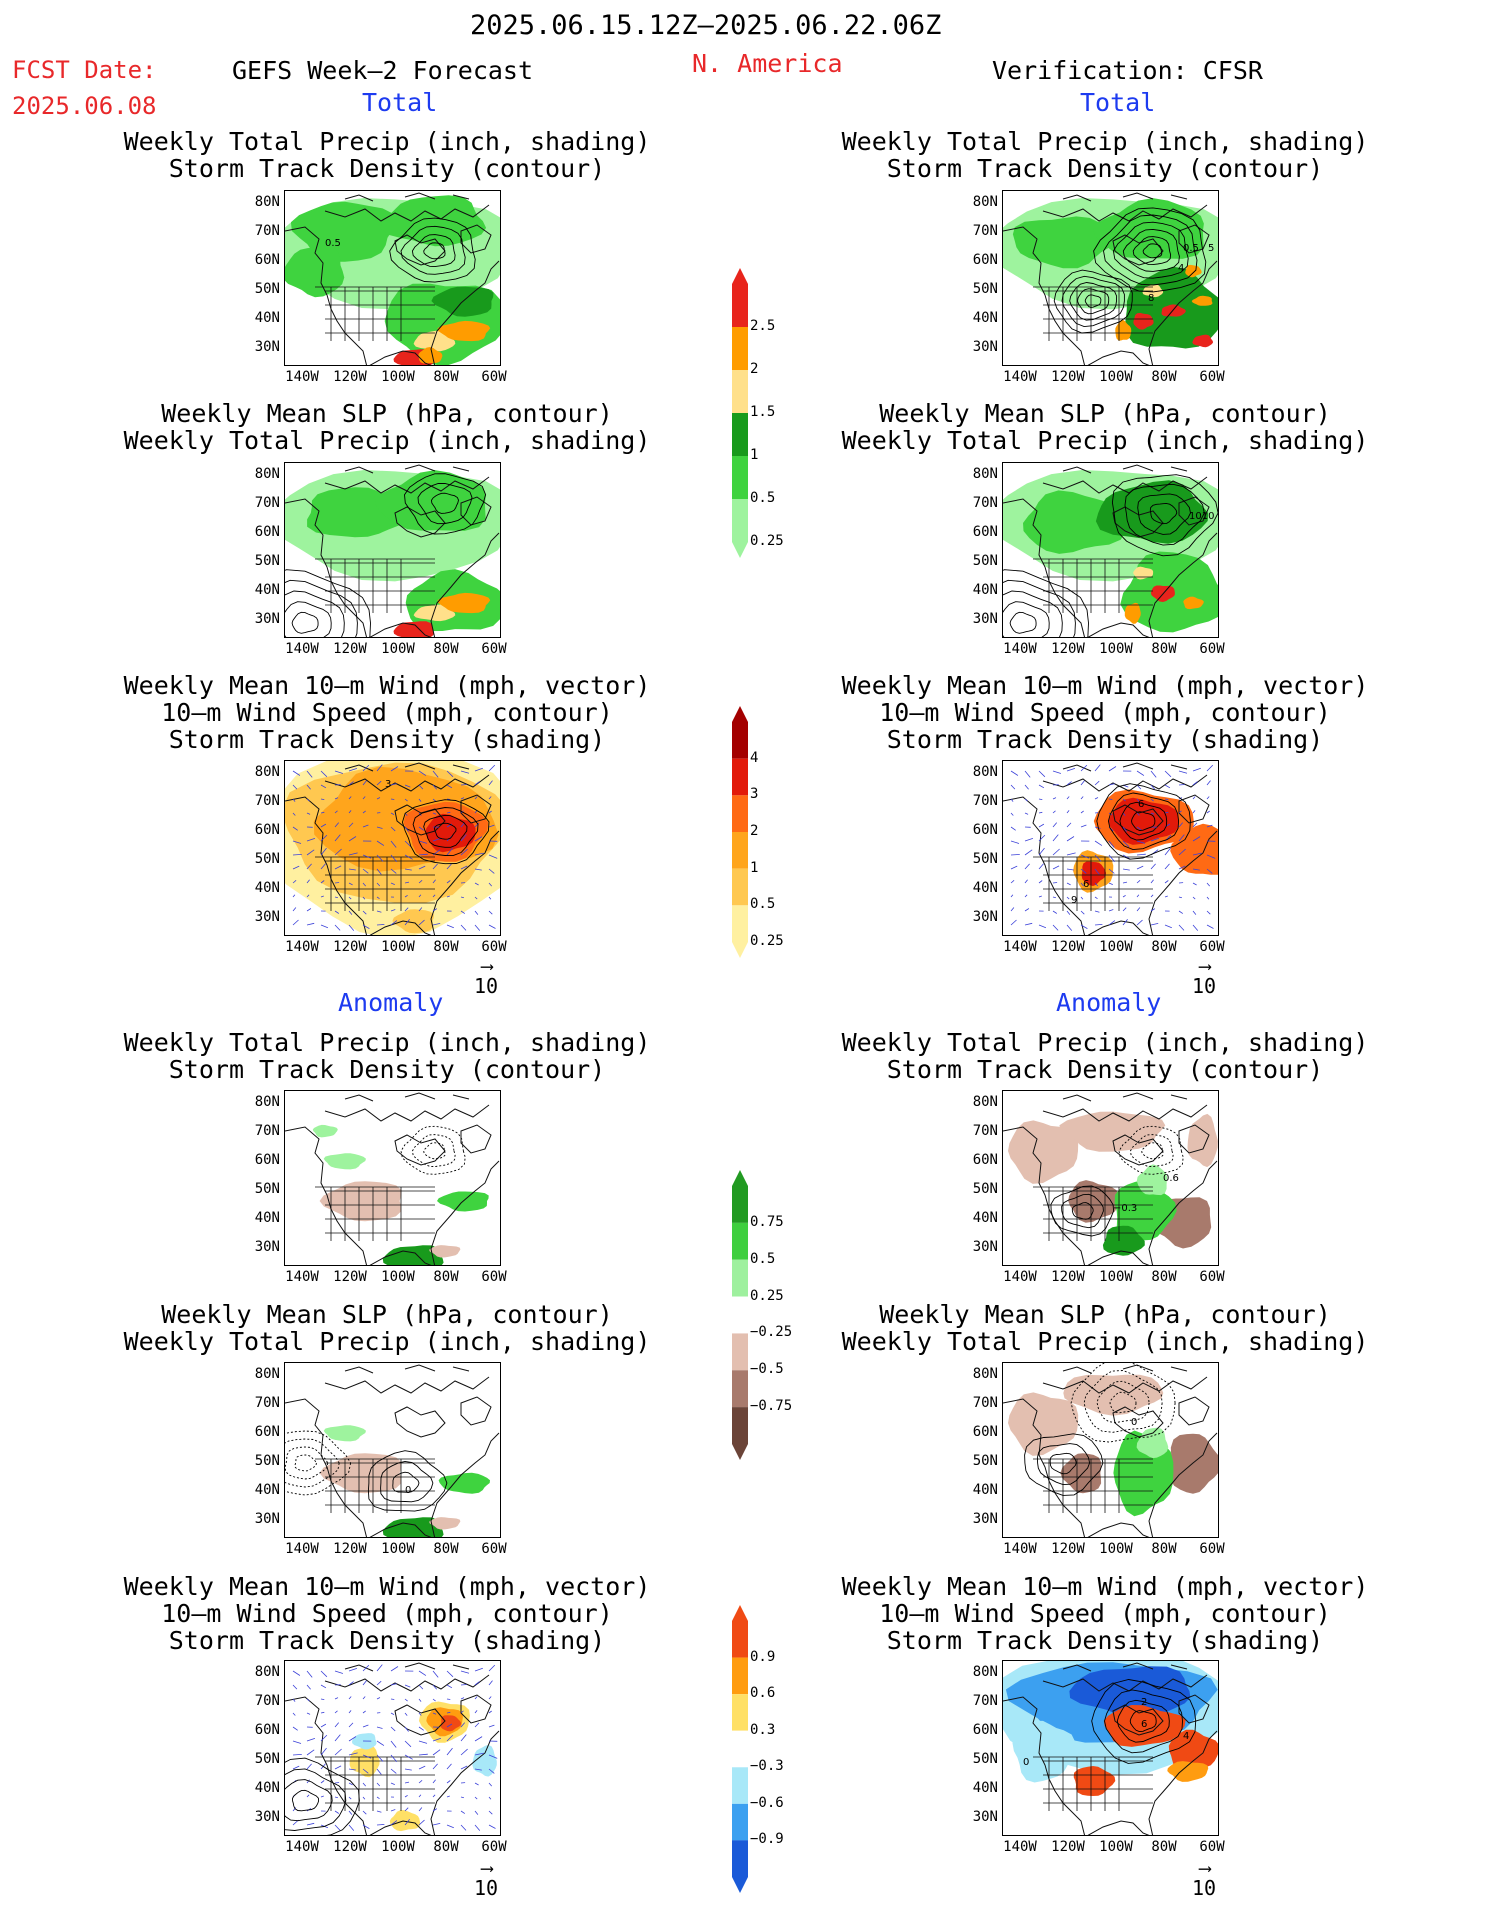  Describe the element at coordinates (1193, 1463) in the screenshot. I see `precip-anom-dry` at that location.